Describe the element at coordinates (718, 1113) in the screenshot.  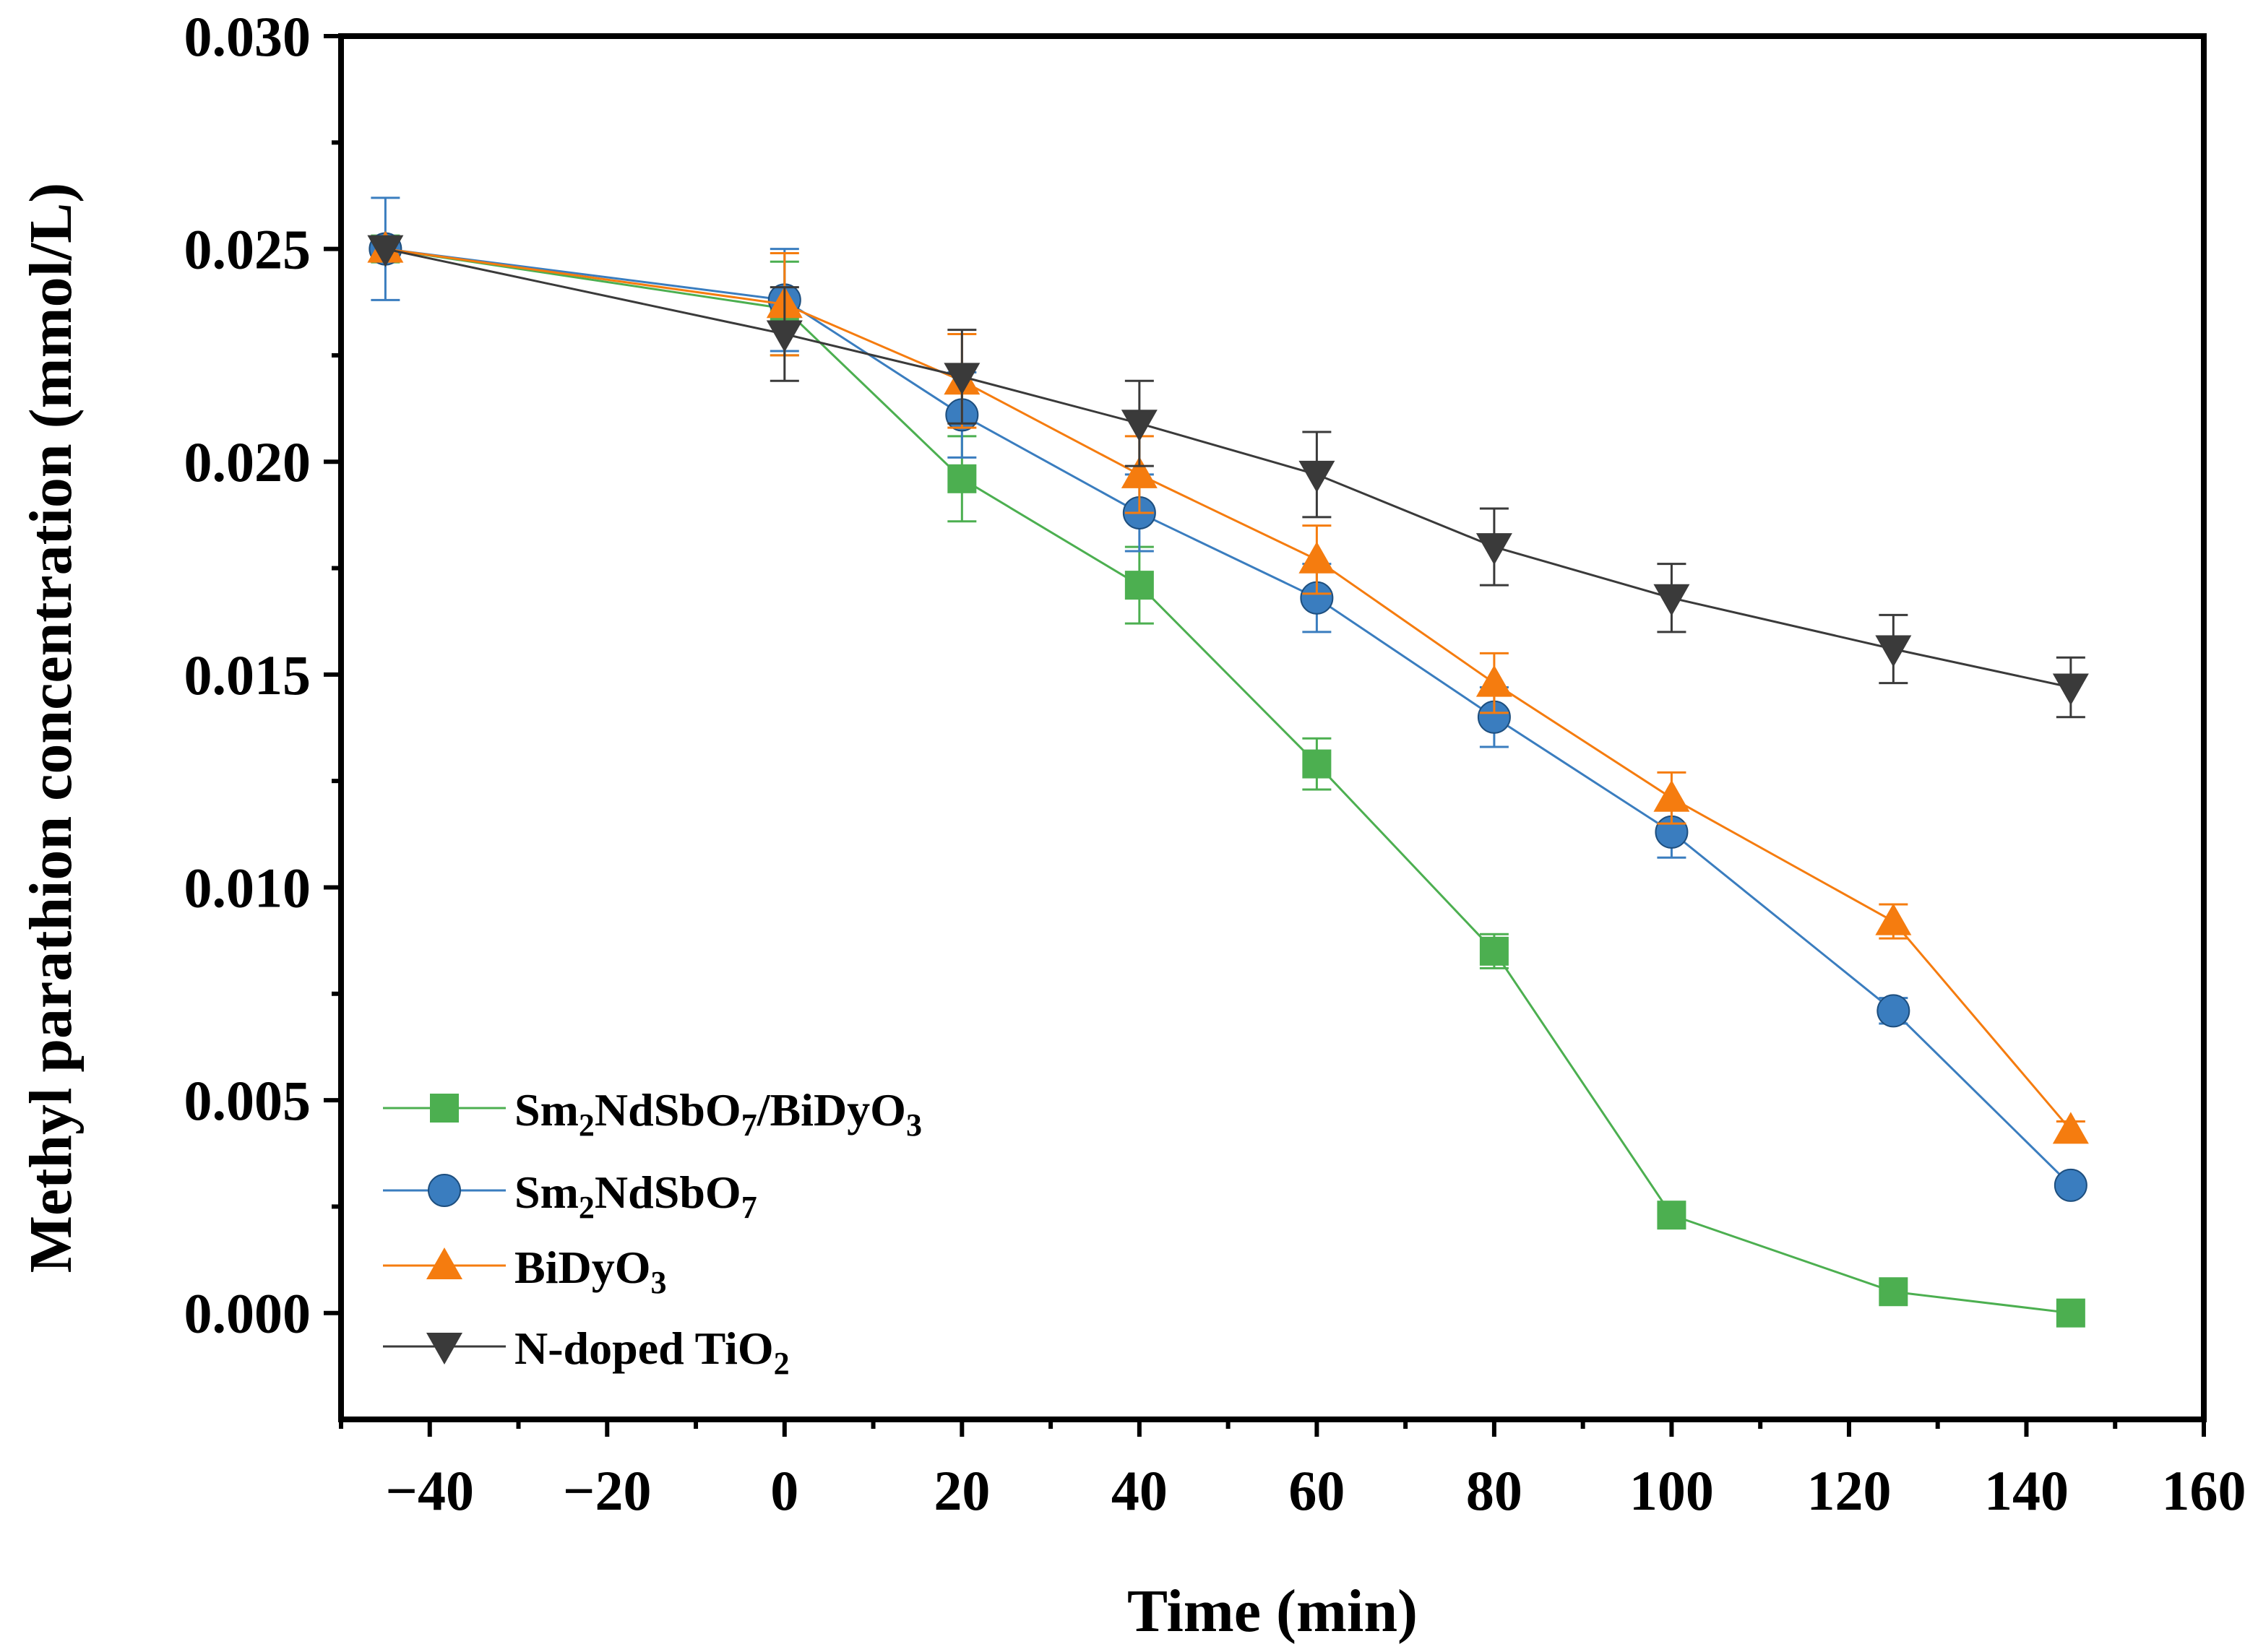
I see `legend-label: Sm2NdSbO7/BiDyO3` at that location.